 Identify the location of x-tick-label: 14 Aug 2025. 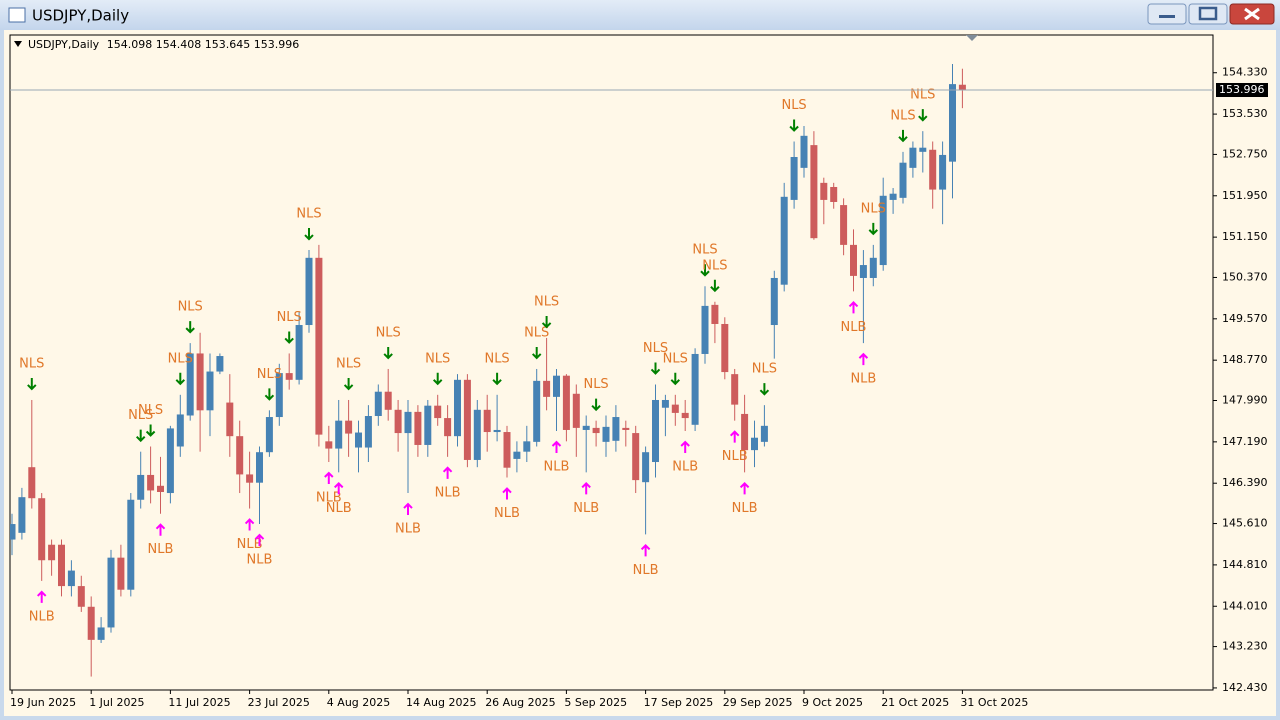
(441, 702).